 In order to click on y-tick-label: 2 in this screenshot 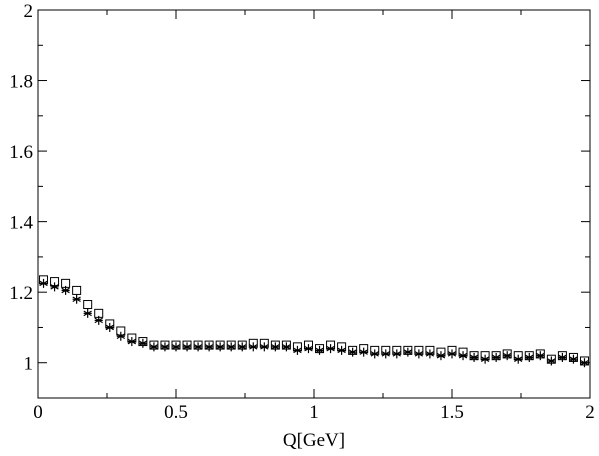, I will do `click(29, 11)`.